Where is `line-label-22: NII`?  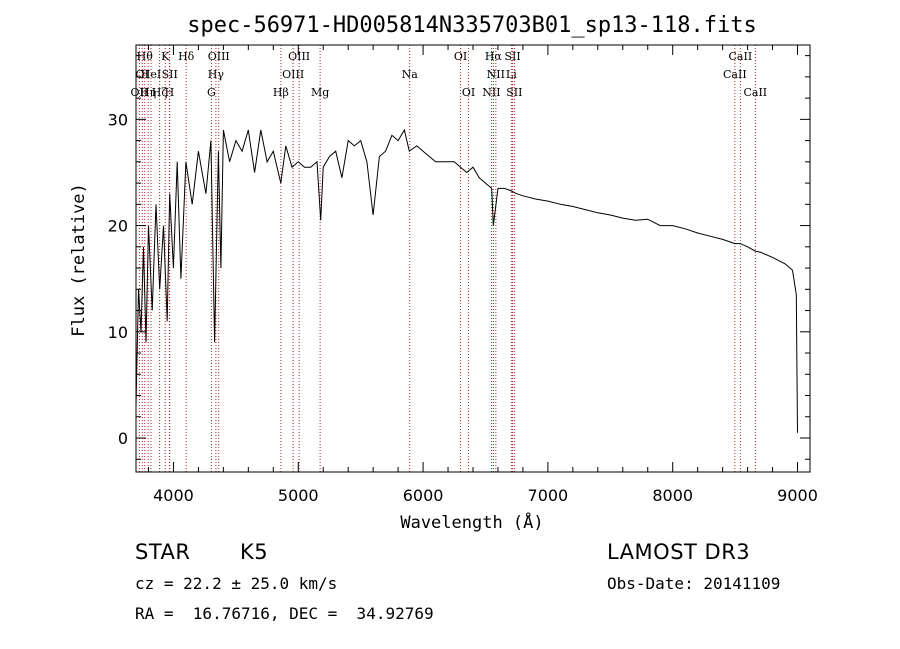 line-label-22: NII is located at coordinates (496, 74).